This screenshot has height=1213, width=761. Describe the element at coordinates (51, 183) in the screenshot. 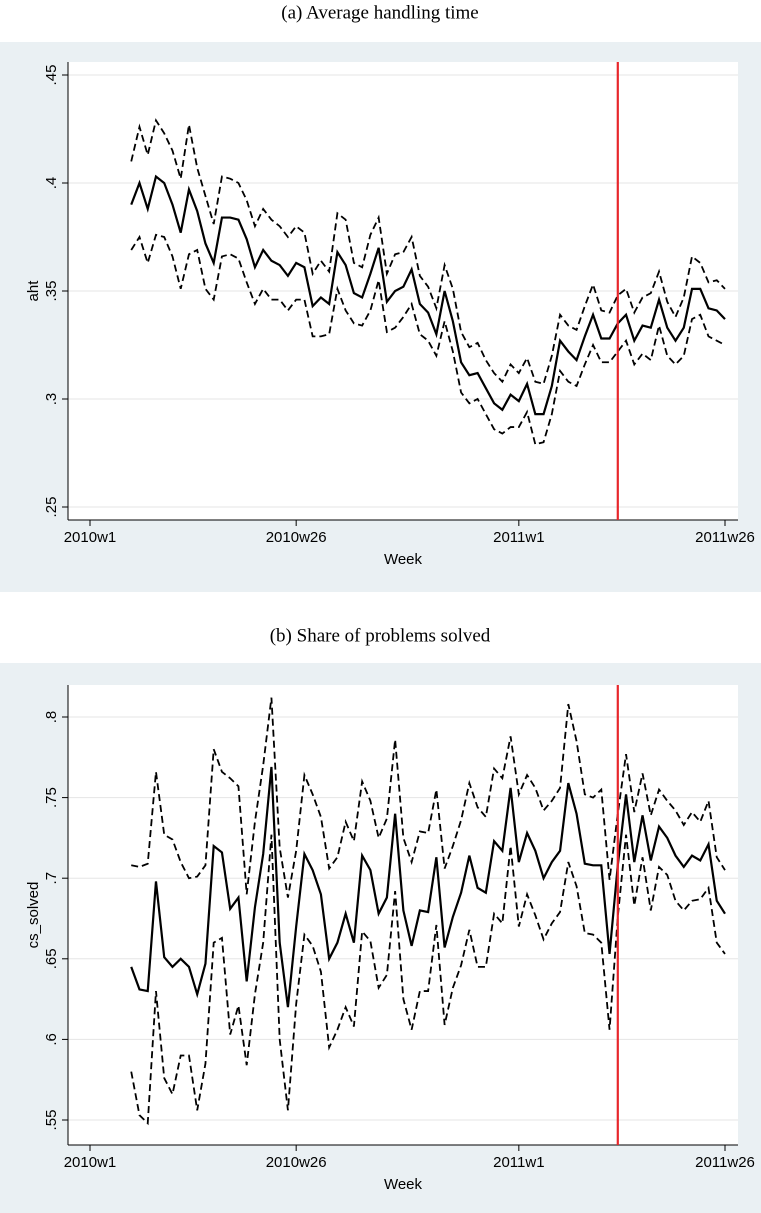

I see `y-tick-label: .4` at that location.